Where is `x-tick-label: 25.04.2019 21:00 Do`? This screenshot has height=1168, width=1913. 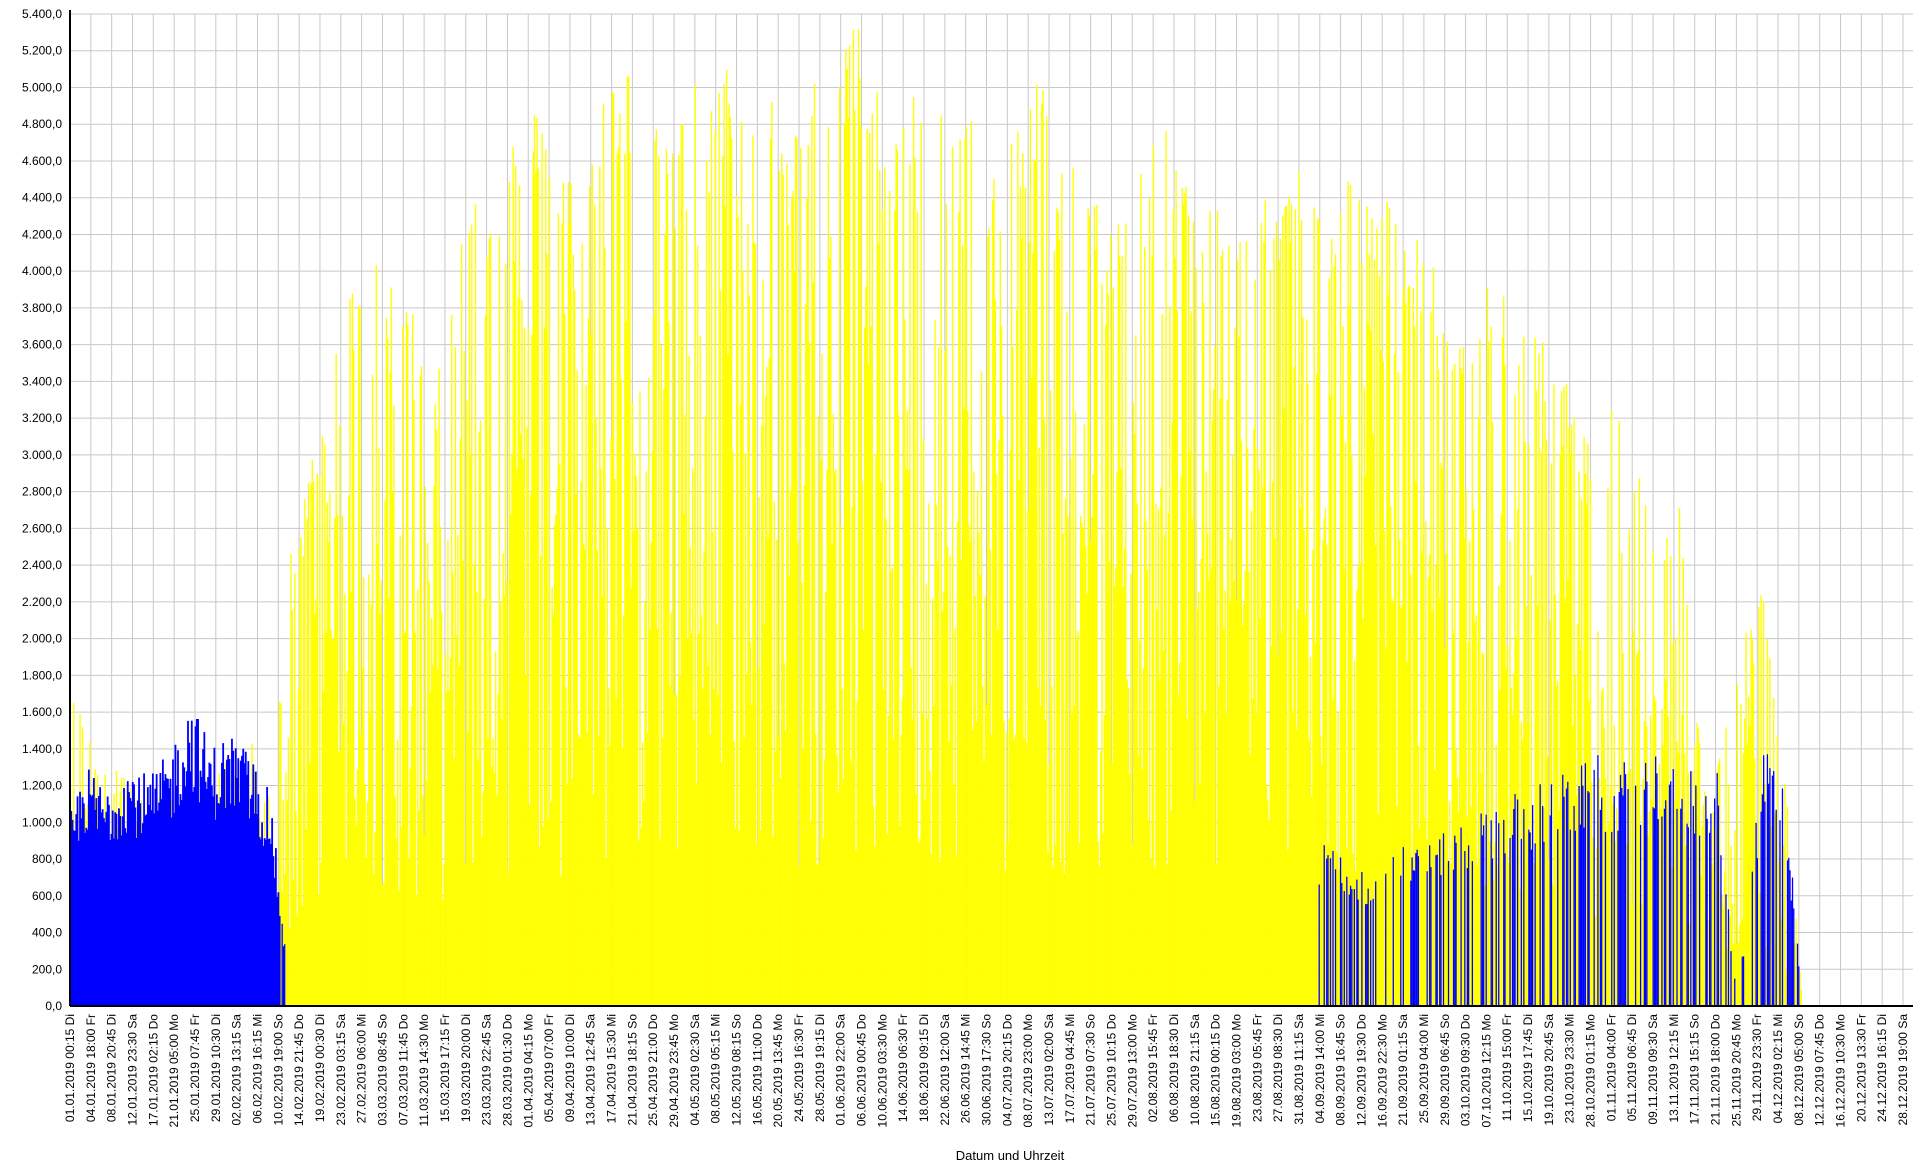
x-tick-label: 25.04.2019 21:00 Do is located at coordinates (653, 1070).